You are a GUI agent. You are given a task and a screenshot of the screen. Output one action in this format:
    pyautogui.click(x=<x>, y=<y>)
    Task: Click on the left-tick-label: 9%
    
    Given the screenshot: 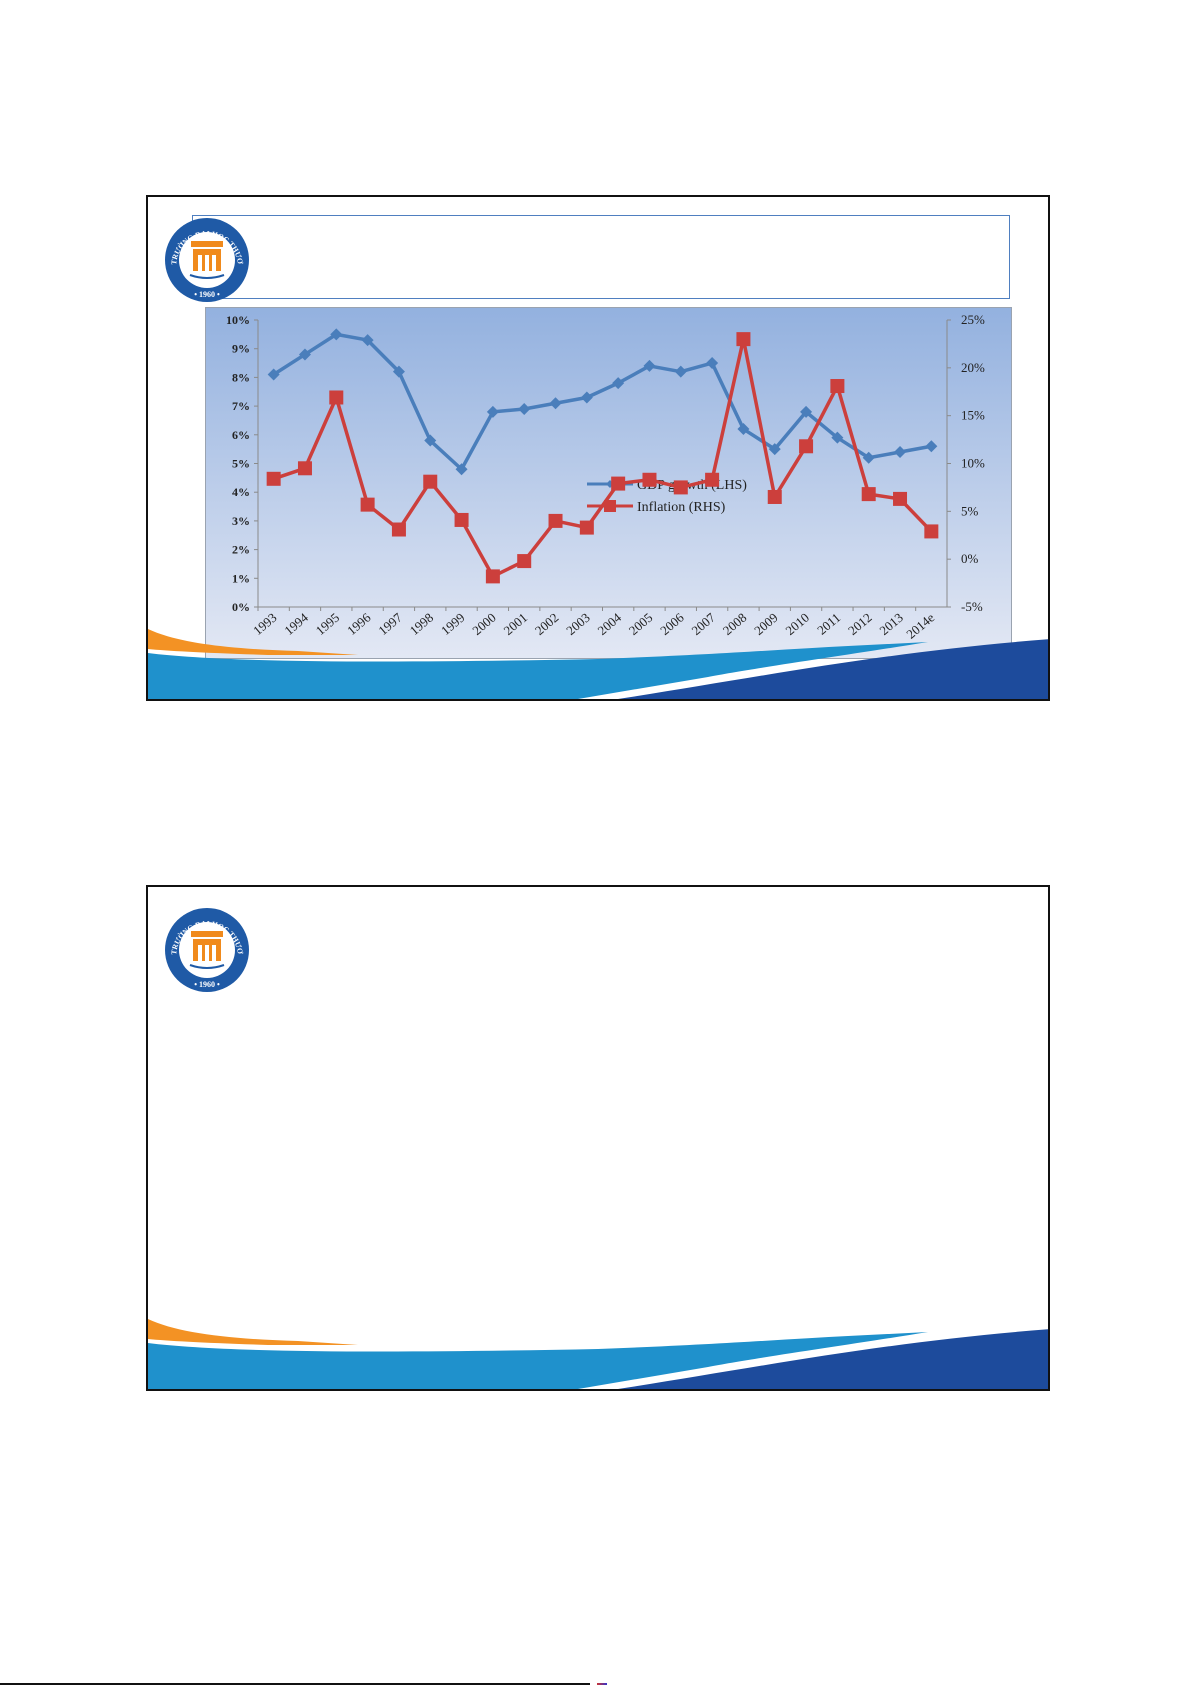 What is the action you would take?
    pyautogui.click(x=241, y=349)
    